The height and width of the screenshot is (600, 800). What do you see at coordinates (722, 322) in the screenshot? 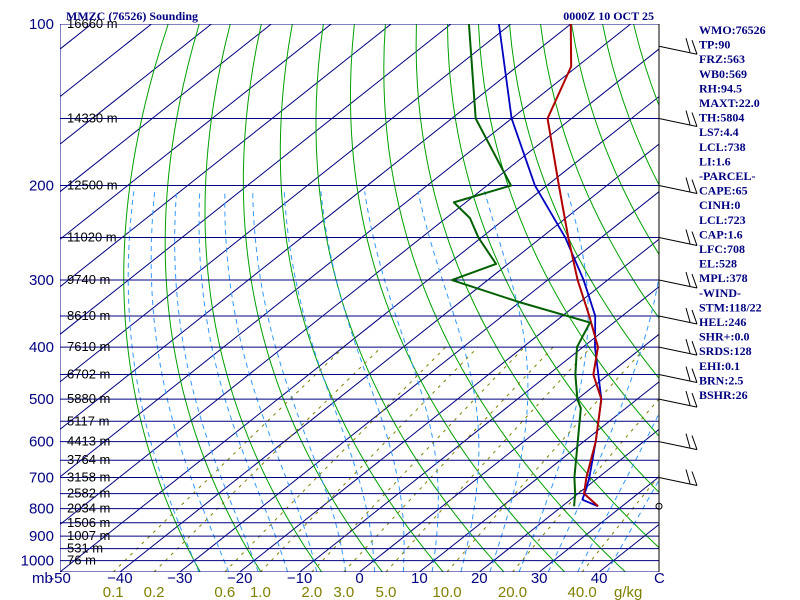
I see `stat-item: HEL:246` at bounding box center [722, 322].